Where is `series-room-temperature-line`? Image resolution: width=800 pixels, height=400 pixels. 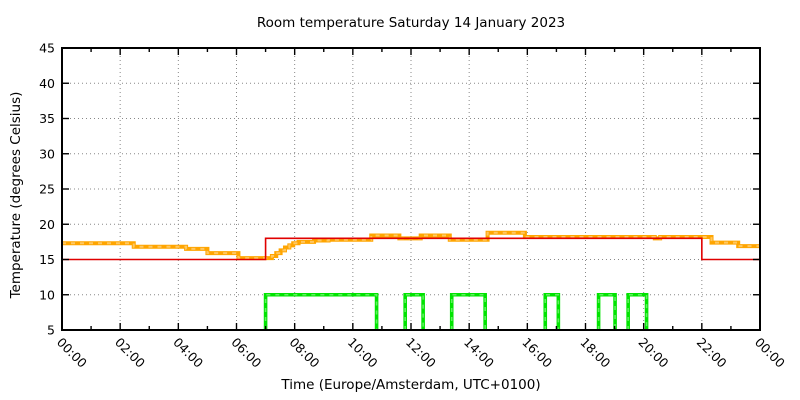 series-room-temperature-line is located at coordinates (411, 245).